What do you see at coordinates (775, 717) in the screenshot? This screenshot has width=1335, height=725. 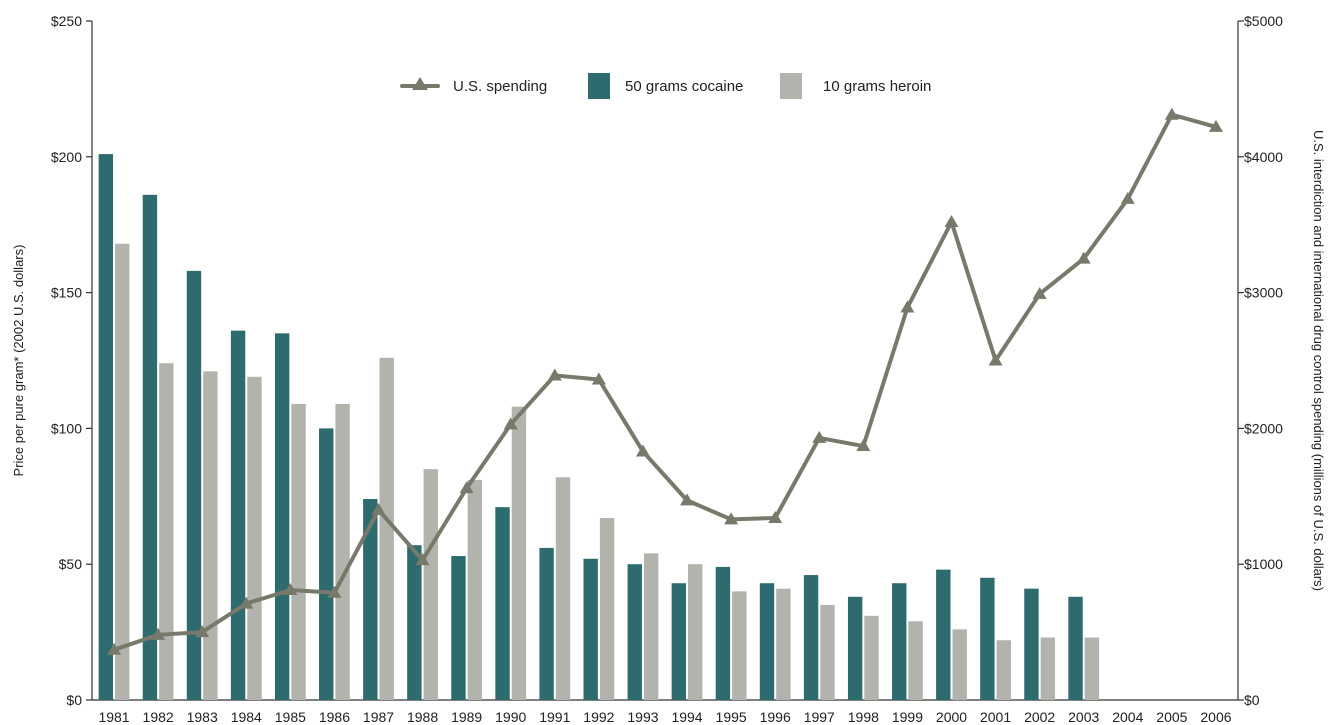 I see `x-tick-label: 1996` at bounding box center [775, 717].